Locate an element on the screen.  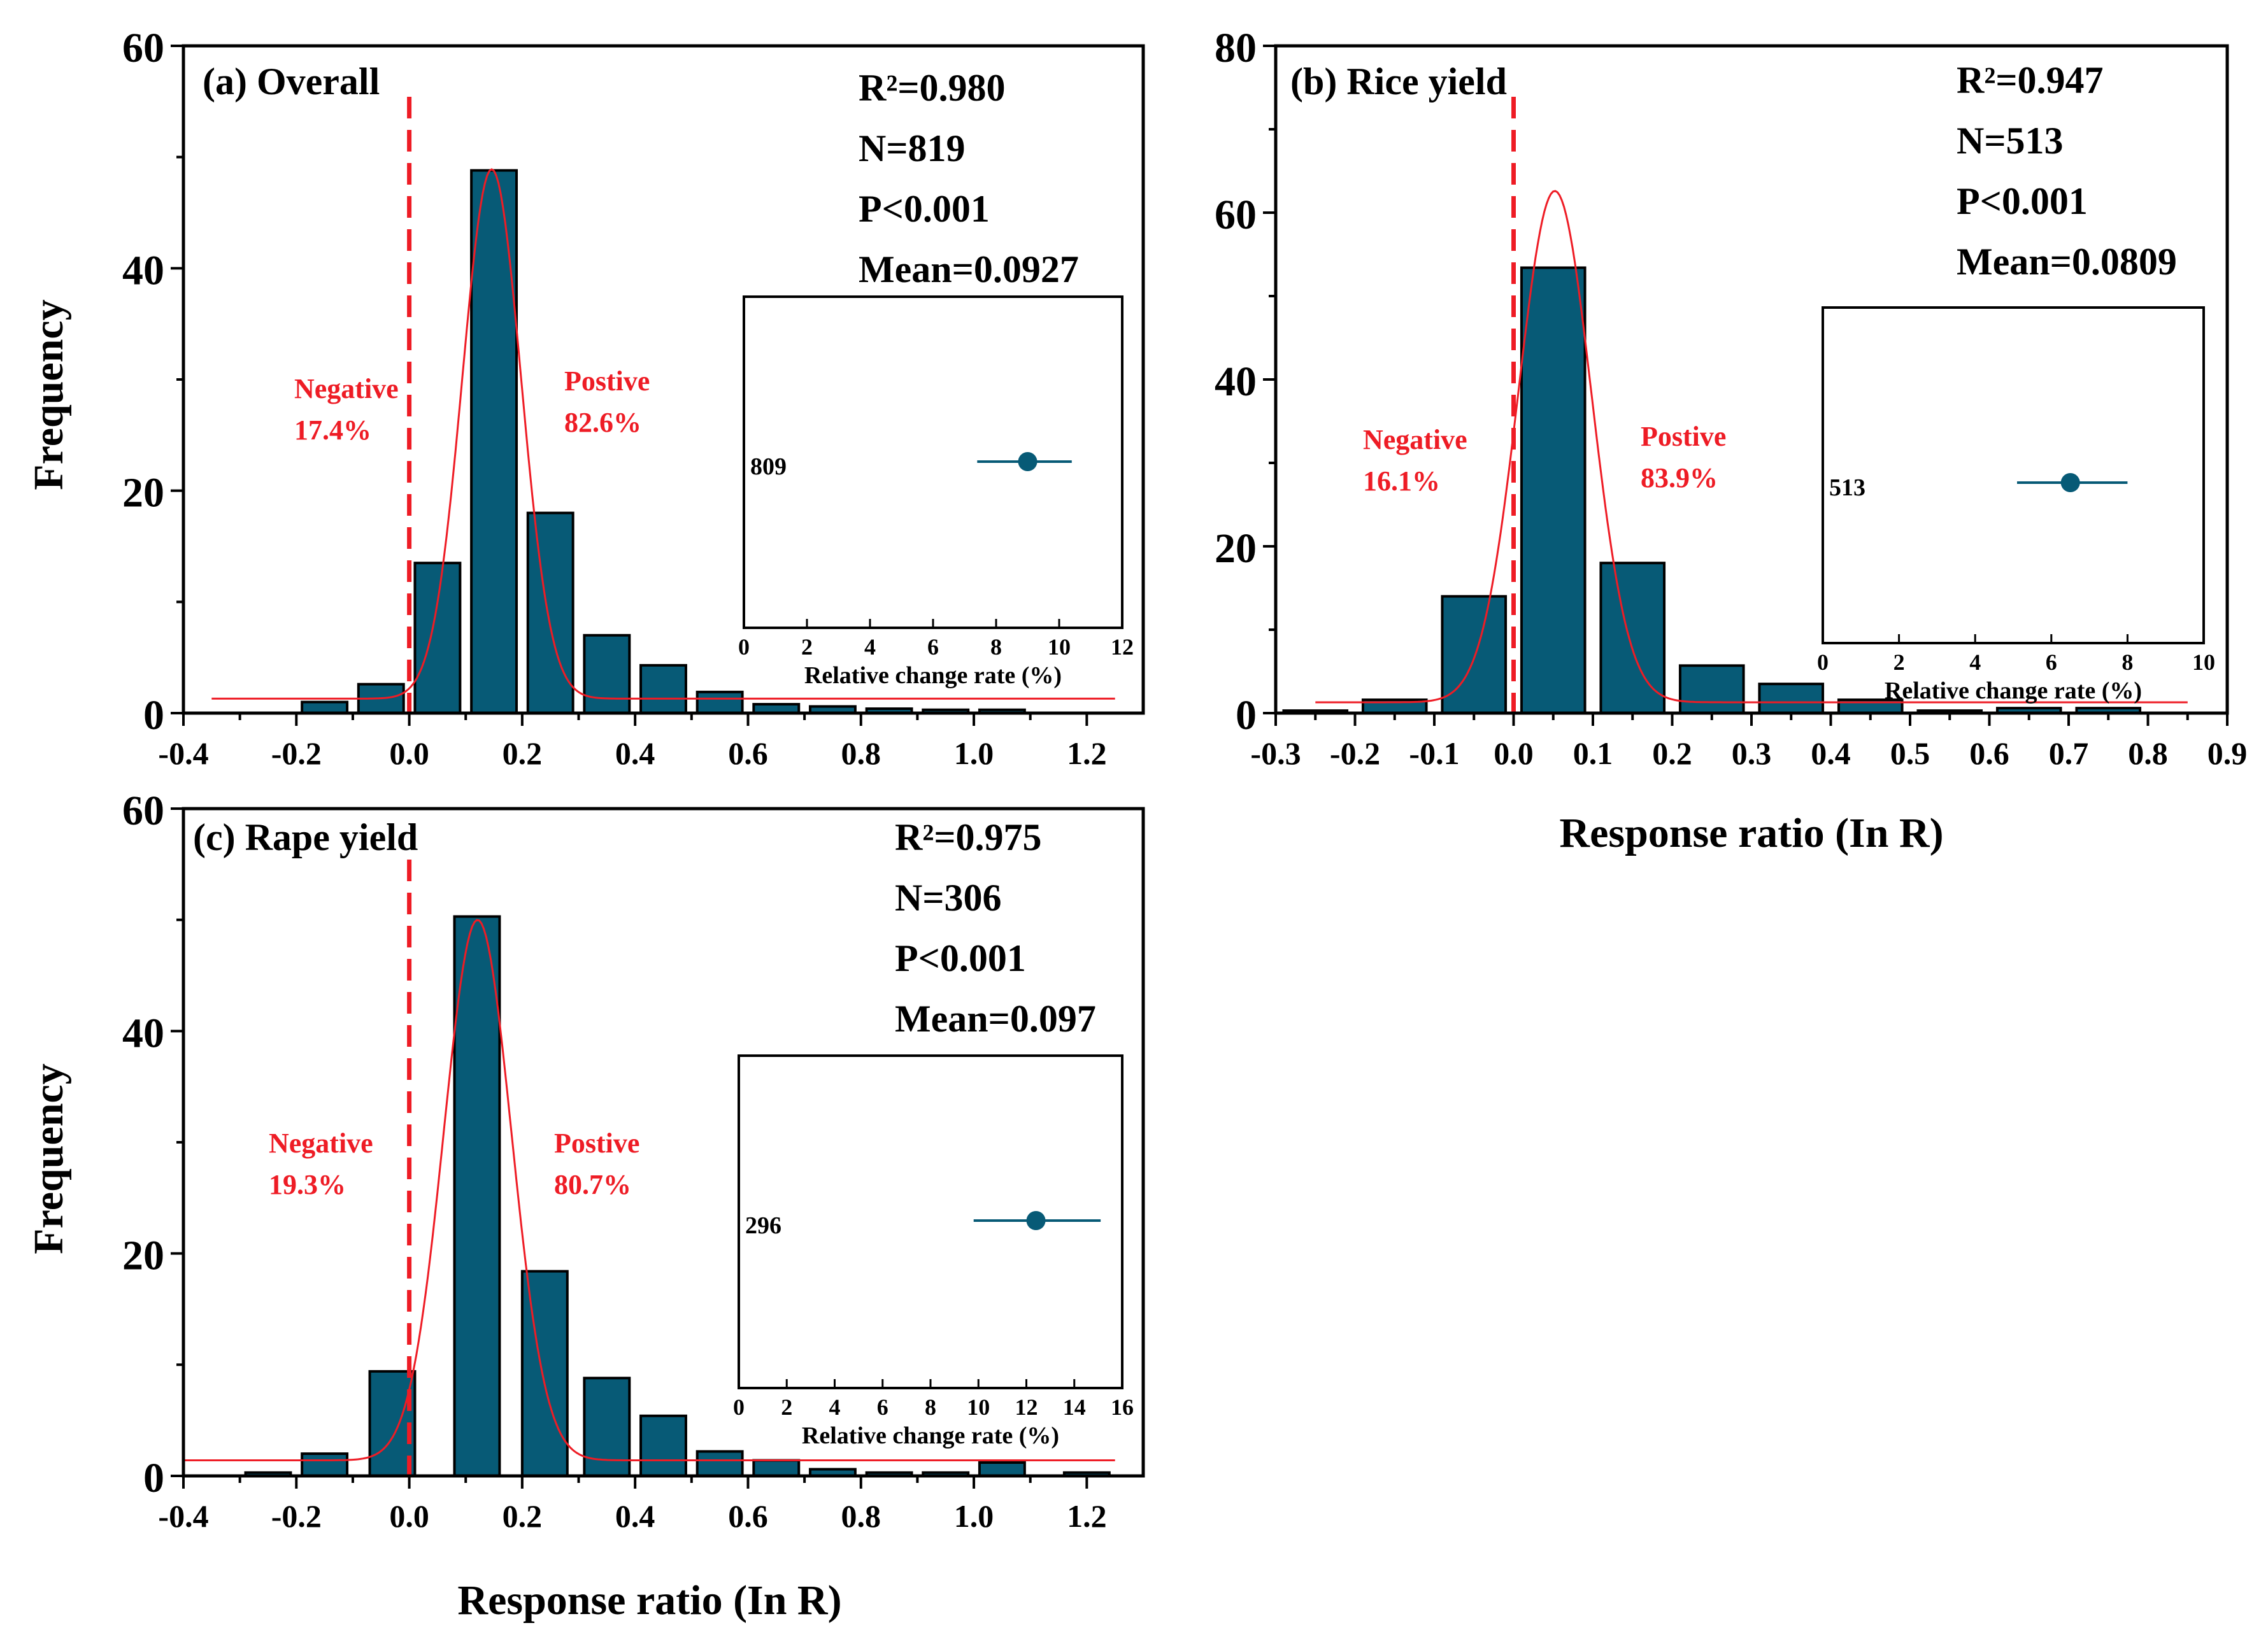
x-tick-label: 0.9 is located at coordinates (2227, 753).